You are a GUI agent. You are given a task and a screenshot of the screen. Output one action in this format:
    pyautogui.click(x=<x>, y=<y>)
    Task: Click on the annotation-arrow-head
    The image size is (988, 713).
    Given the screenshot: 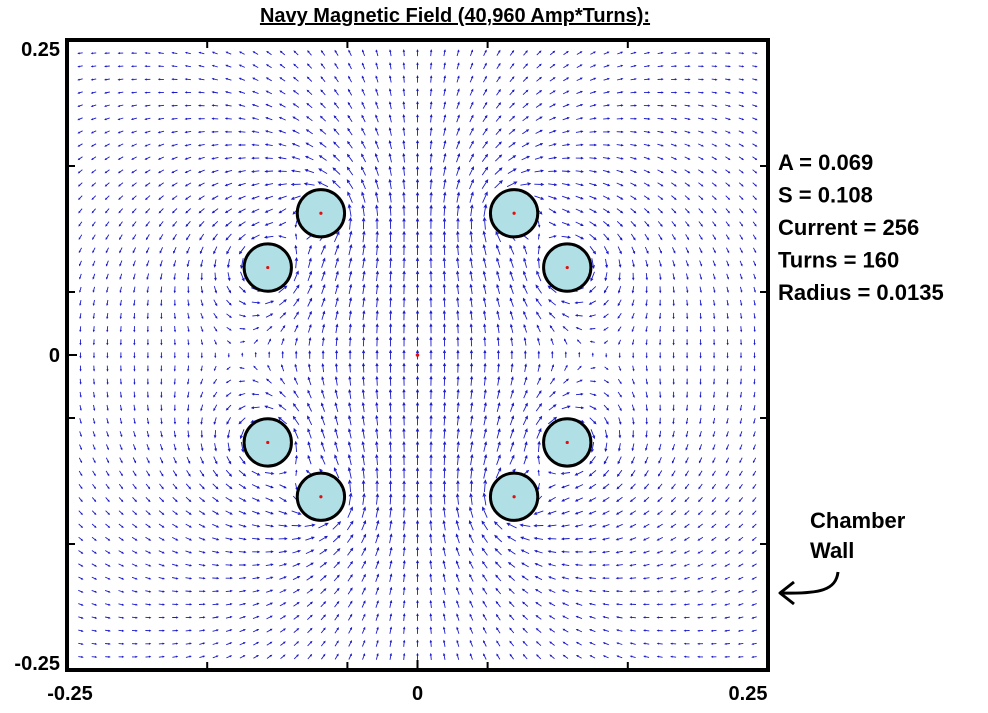 What is the action you would take?
    pyautogui.click(x=786, y=593)
    